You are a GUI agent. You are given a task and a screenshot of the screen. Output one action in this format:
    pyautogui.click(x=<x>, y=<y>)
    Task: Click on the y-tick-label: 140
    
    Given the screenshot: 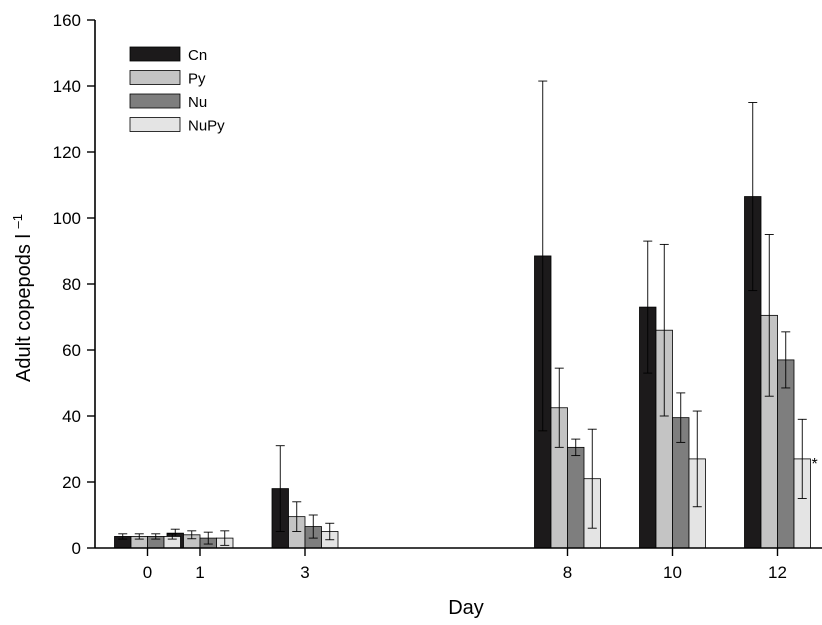 What is the action you would take?
    pyautogui.click(x=67, y=86)
    